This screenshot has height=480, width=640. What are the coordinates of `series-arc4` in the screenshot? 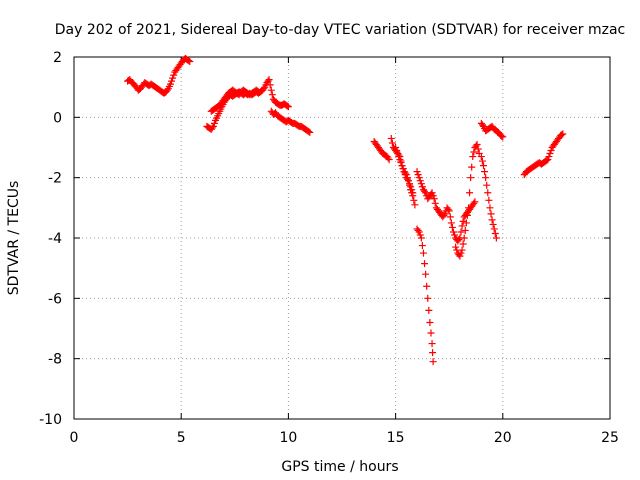 It's located at (290, 121).